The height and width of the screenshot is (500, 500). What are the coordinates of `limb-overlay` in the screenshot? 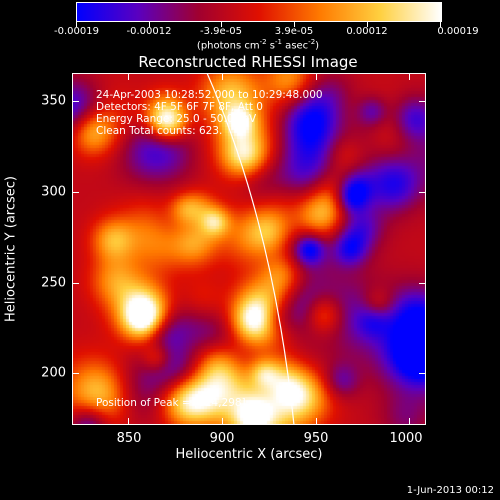 It's located at (250, 249).